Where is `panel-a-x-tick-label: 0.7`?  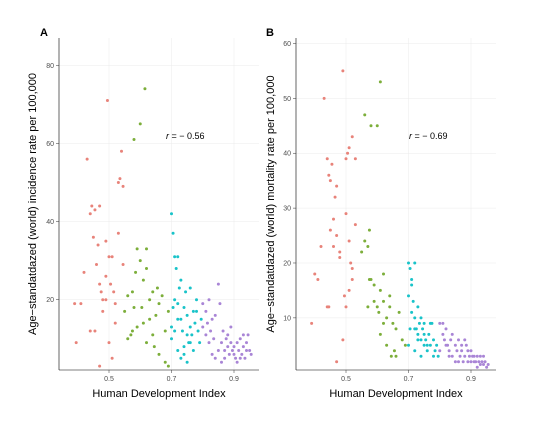
panel-a-x-tick-label: 0.7 is located at coordinates (172, 379).